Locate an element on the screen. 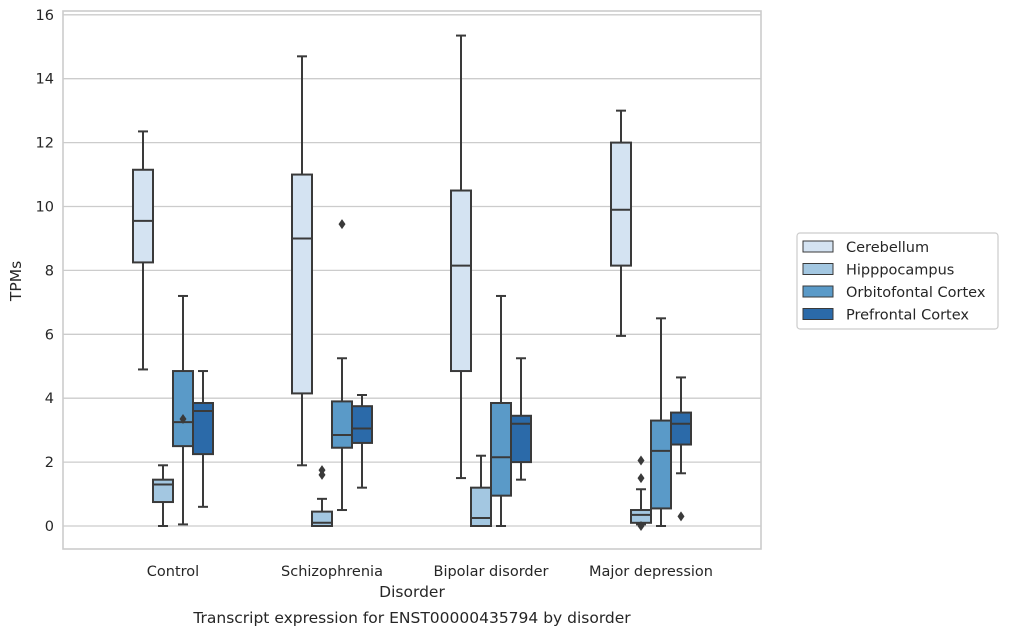  y-tick-label: 12 is located at coordinates (45, 144).